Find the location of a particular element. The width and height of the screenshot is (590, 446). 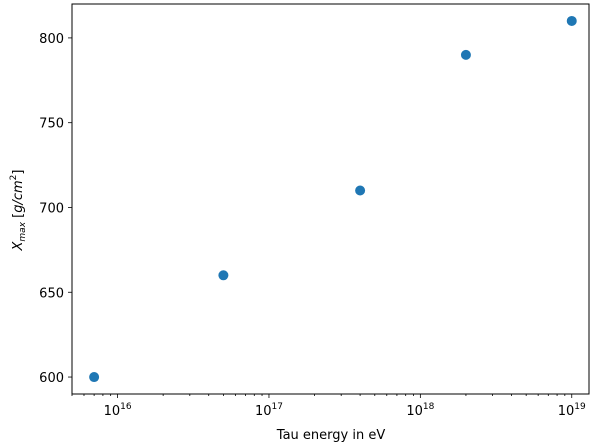

y-axis-label: Xmax [g/cm2] is located at coordinates (18, 211).